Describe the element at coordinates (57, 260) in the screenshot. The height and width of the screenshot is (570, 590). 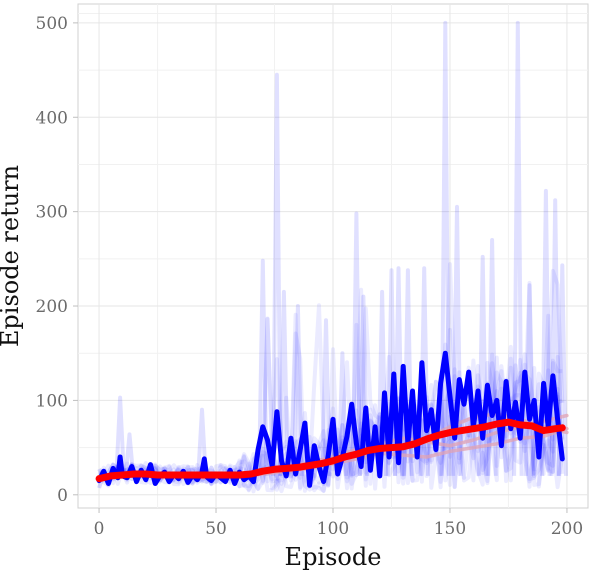
I see `y-axis: 0 100 200 300 400 500` at that location.